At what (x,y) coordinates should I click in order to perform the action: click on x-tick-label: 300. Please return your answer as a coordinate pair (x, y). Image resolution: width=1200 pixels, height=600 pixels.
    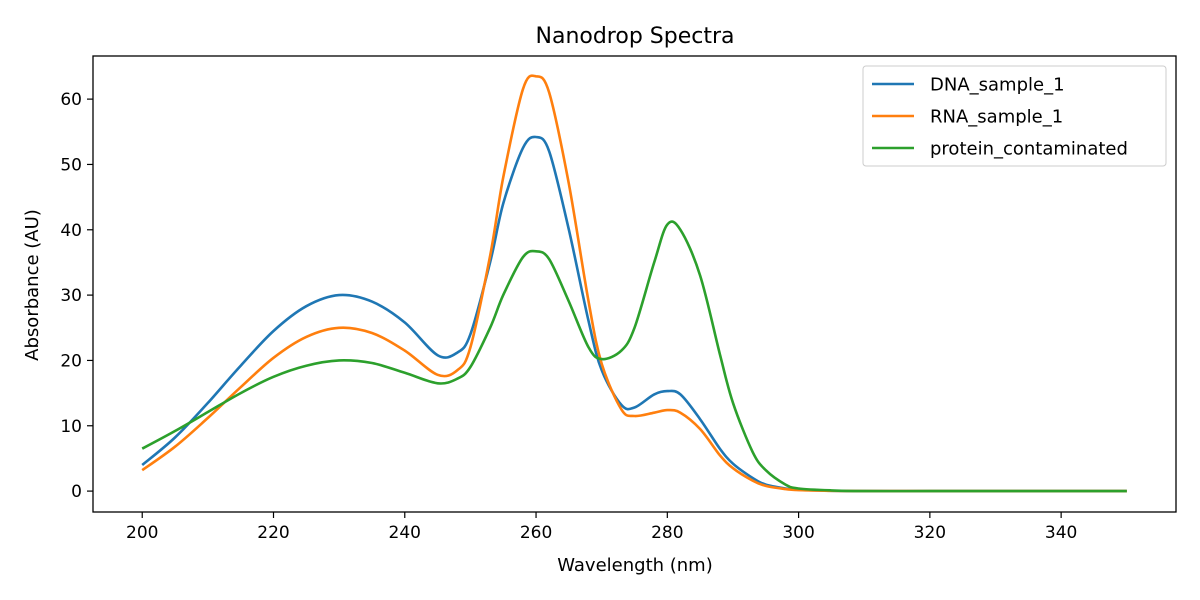
    Looking at the image, I should click on (798, 533).